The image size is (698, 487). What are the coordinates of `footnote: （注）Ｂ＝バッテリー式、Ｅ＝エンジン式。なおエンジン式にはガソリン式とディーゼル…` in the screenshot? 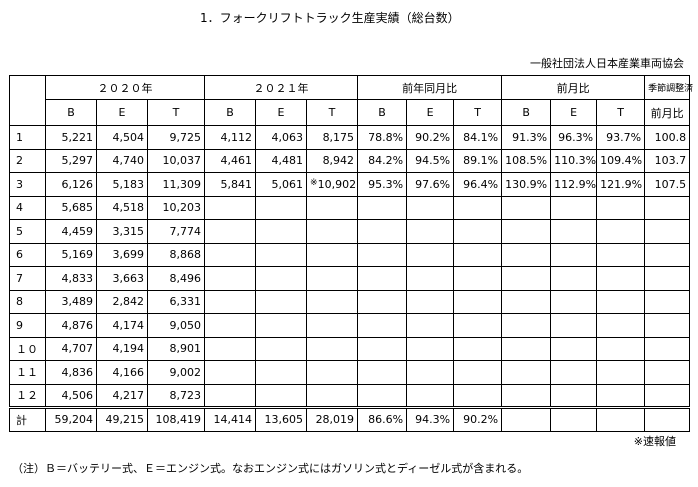 It's located at (270, 468).